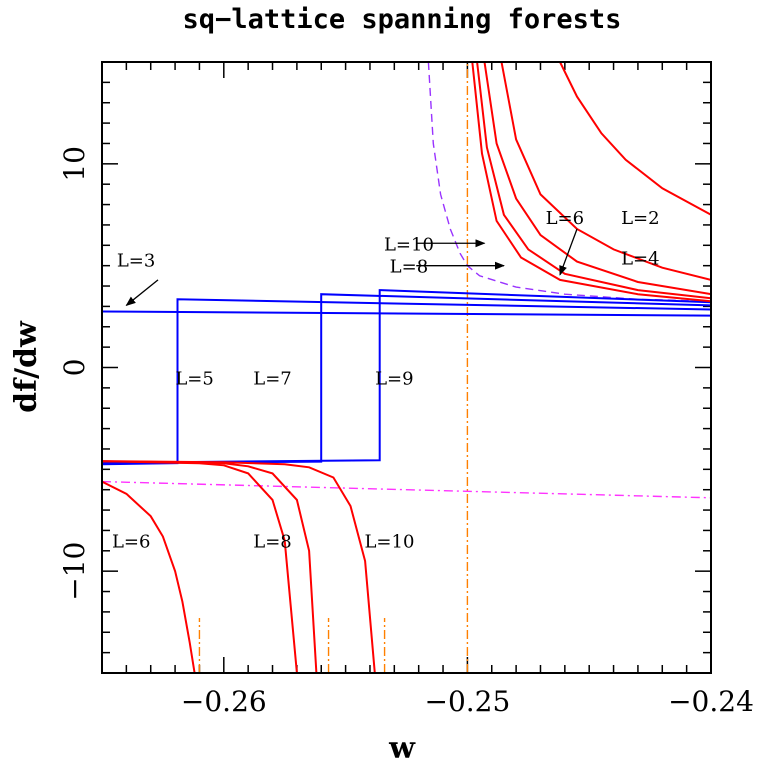 The width and height of the screenshot is (766, 765). Describe the element at coordinates (406, 313) in the screenshot. I see `odd-L-curve` at that location.